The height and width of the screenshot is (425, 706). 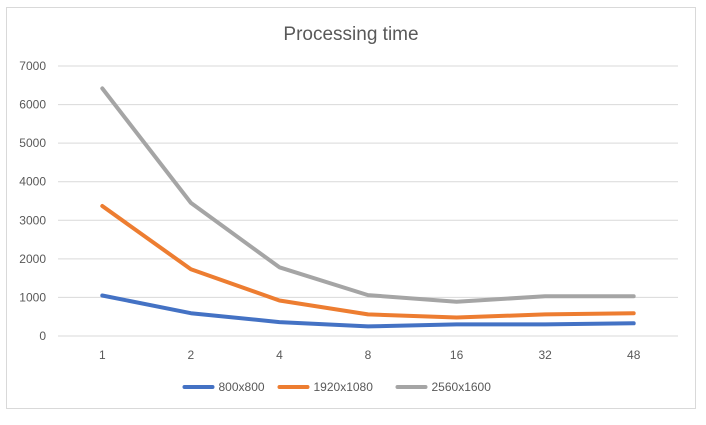 What do you see at coordinates (32, 201) in the screenshot?
I see `y-axis: 0 1000 2000 3000 4000 5000 6000 7000` at bounding box center [32, 201].